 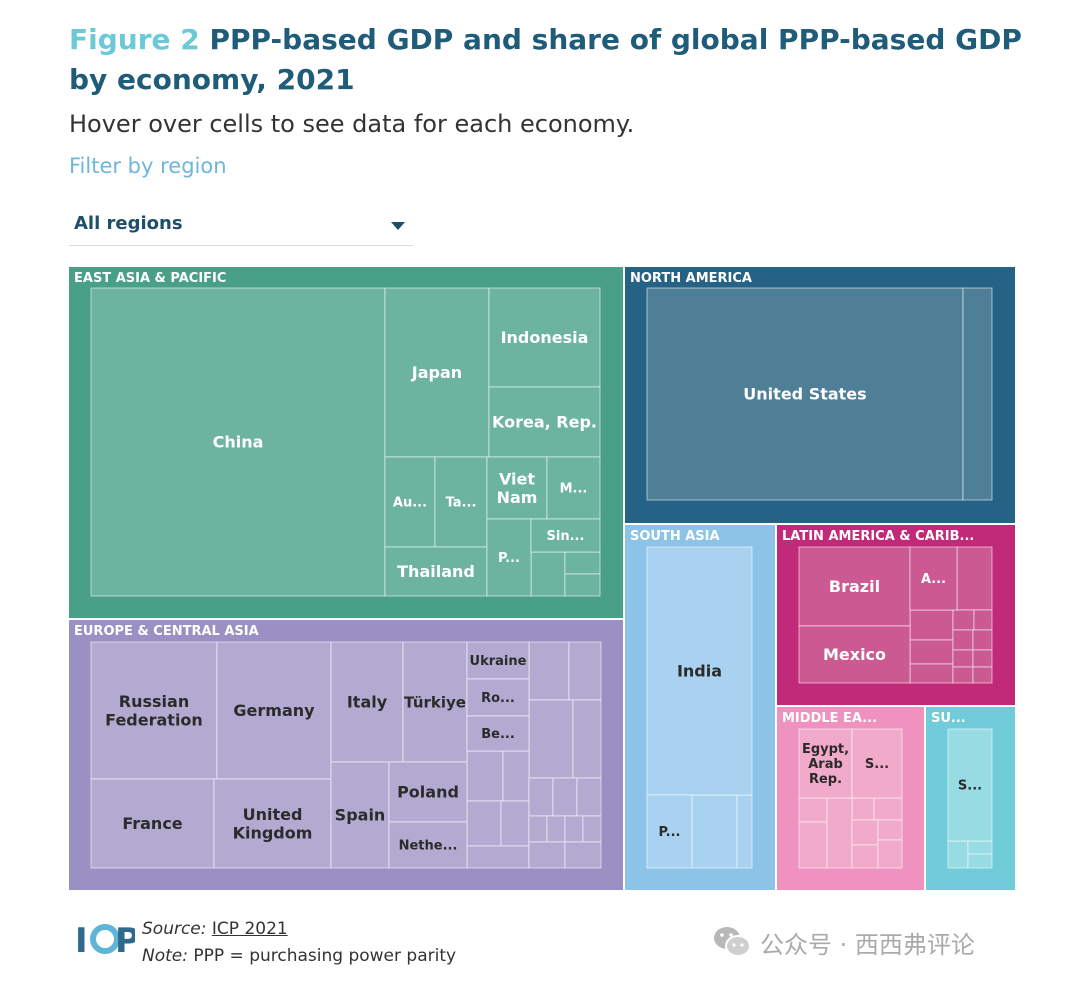 I want to click on economy-cell-indonesia, so click(x=544, y=337).